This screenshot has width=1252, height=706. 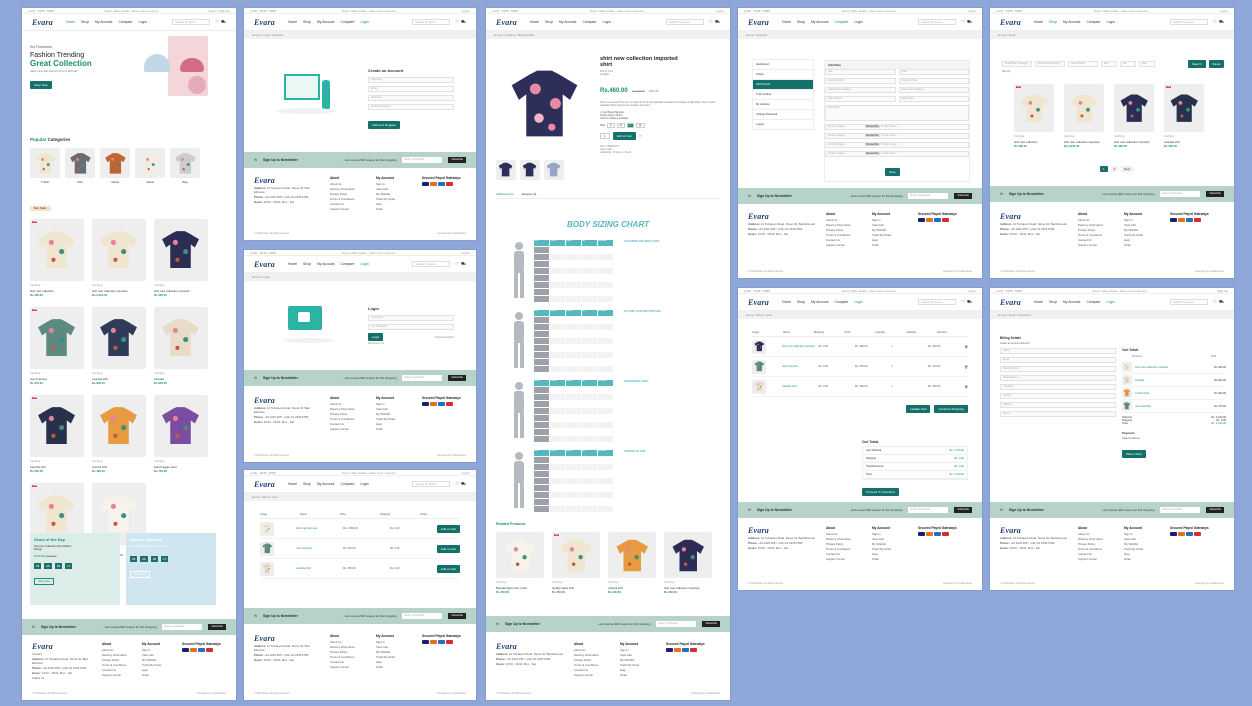 What do you see at coordinates (80, 166) in the screenshot?
I see `category-item: Shirt` at bounding box center [80, 166].